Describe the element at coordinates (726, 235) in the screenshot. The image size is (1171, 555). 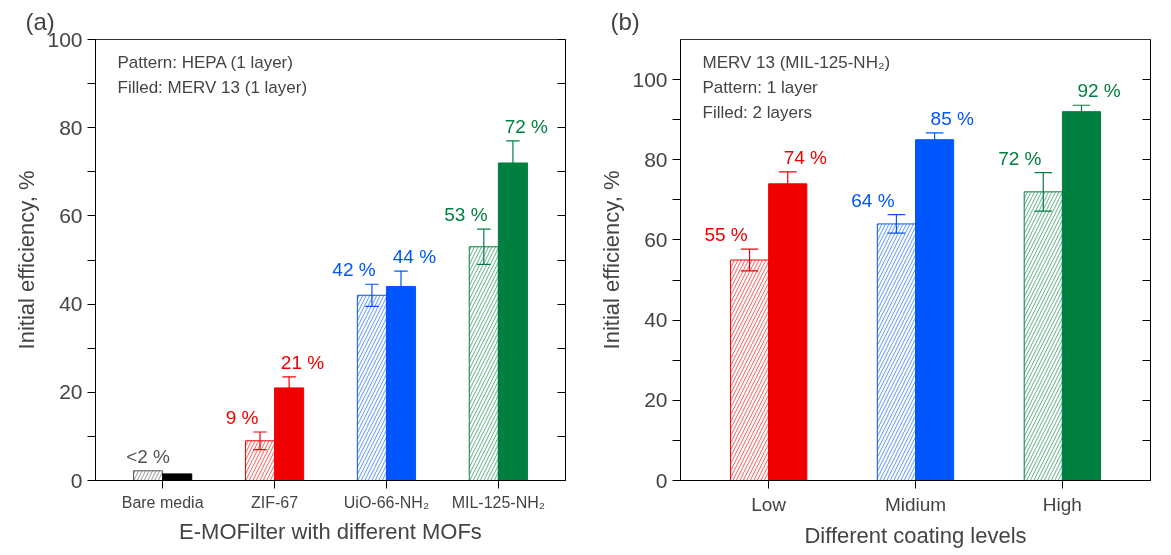
I see `data-label: 55 %` at that location.